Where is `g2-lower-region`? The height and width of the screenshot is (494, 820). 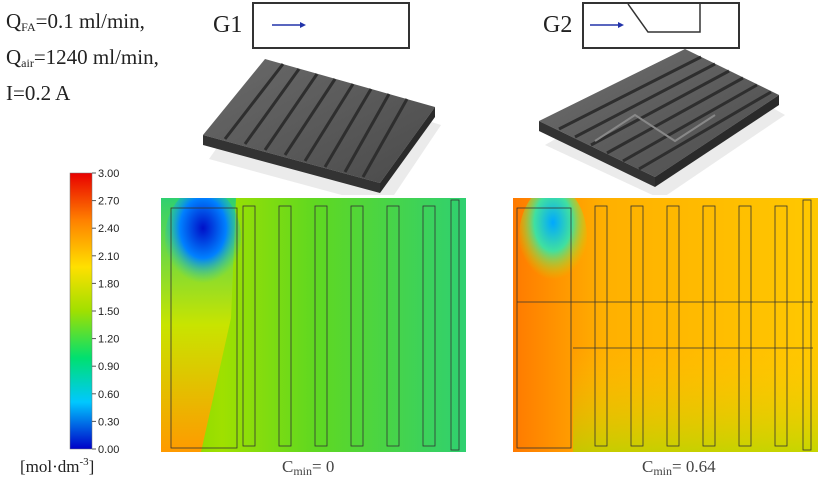
g2-lower-region is located at coordinates (695, 400).